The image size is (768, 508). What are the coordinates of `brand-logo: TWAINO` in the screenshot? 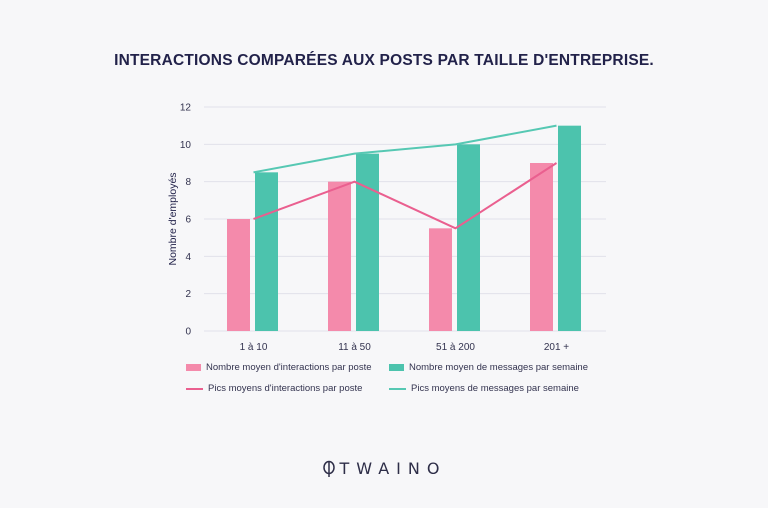 It's located at (384, 468).